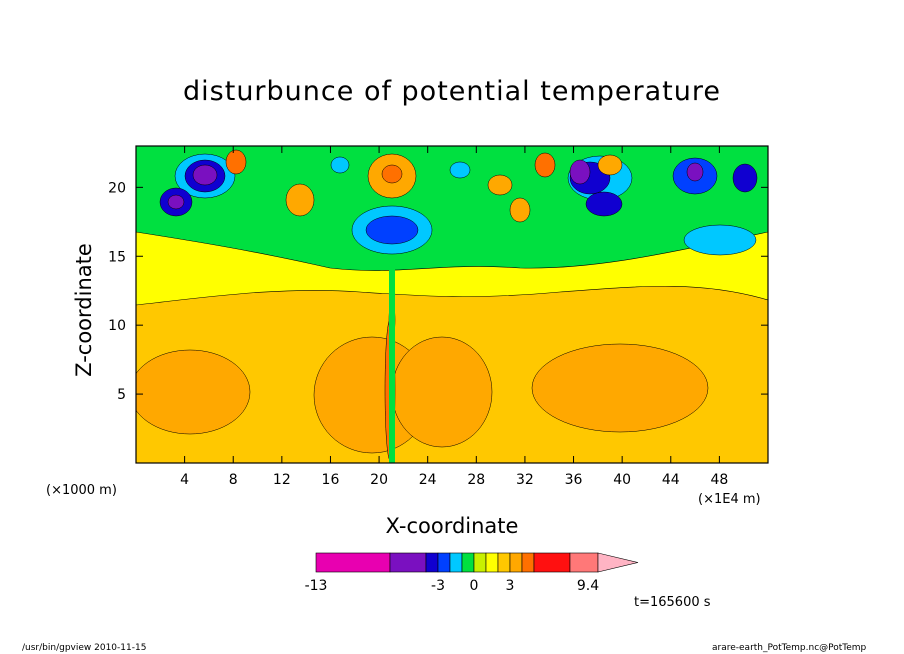 The image size is (904, 654). Describe the element at coordinates (428, 480) in the screenshot. I see `x-tick-label: 24` at that location.